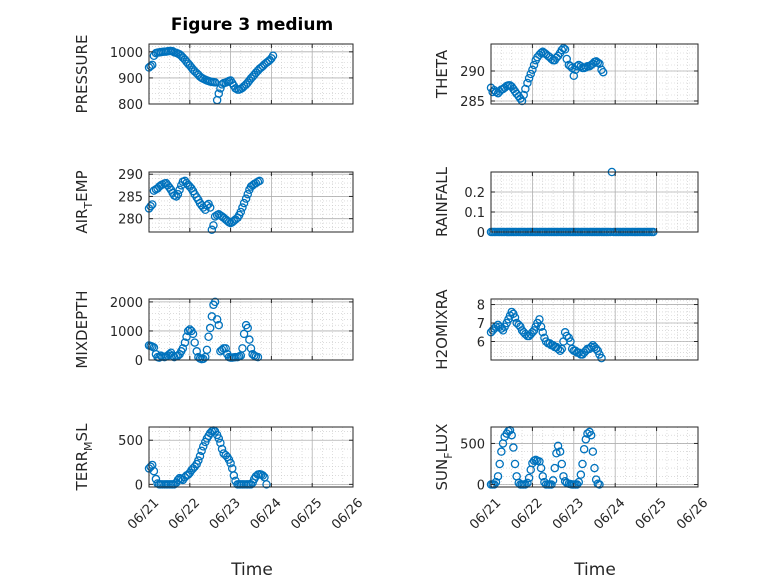  I want to click on y-tick-label: 0.1, so click(474, 213).